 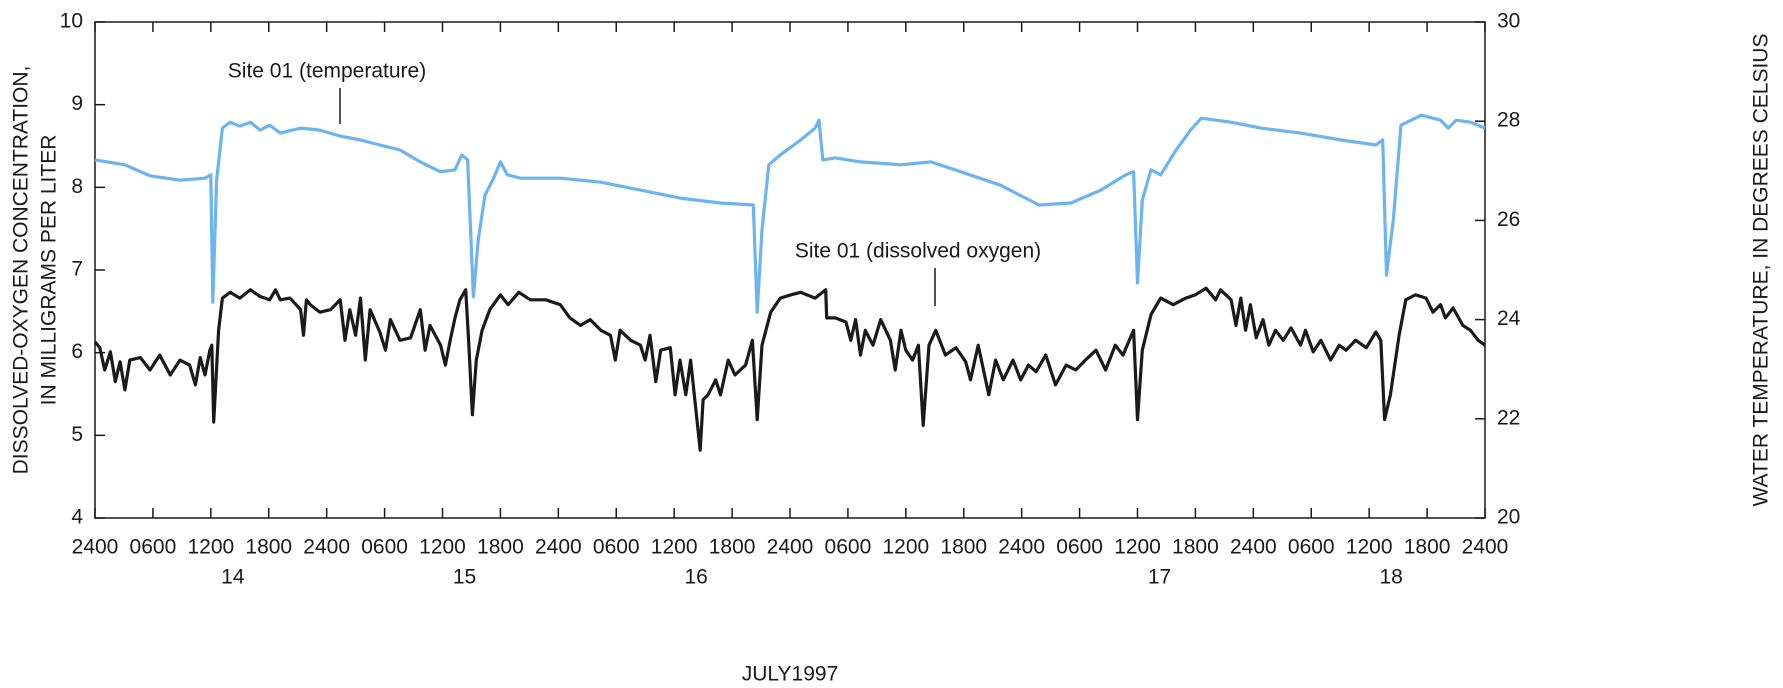 I want to click on y2-tick-label: 20, so click(x=1508, y=517).